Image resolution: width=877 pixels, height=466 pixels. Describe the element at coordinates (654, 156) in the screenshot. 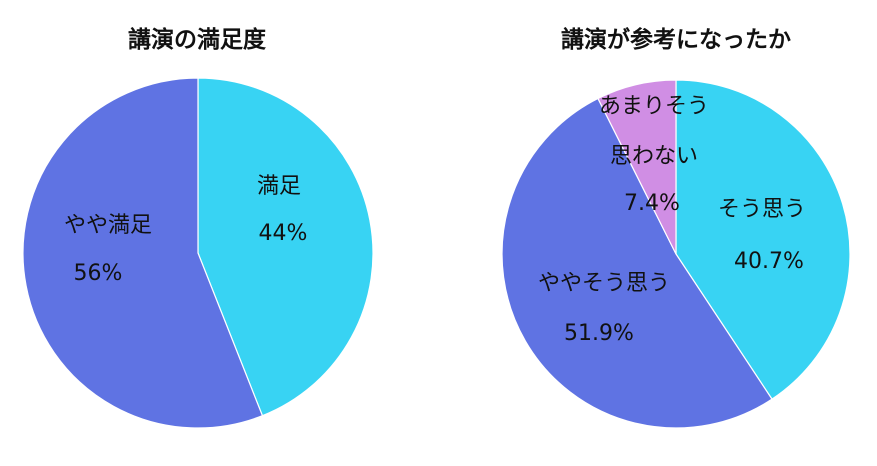

I see `chart-2-slice-3-label-line-2: 思わない` at that location.